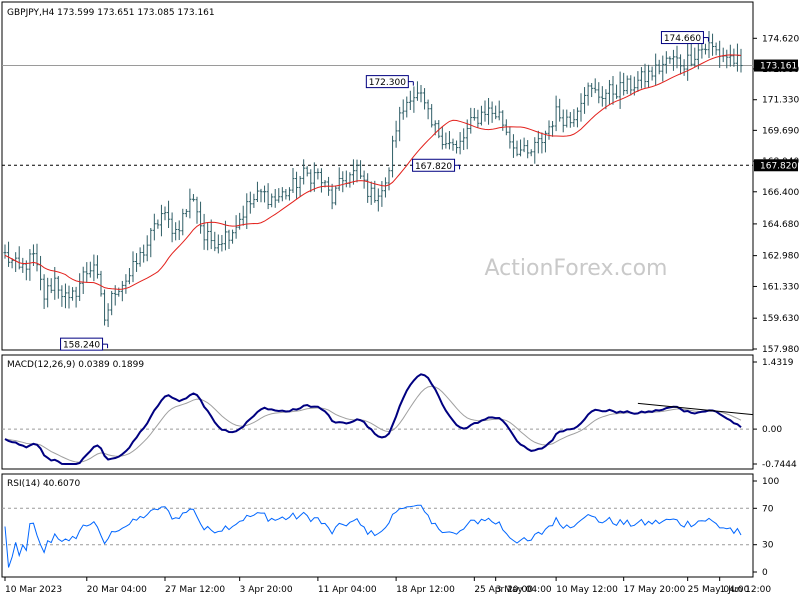  Describe the element at coordinates (746, 590) in the screenshot. I see `time-tick-label: 1 Jun 12:00` at that location.